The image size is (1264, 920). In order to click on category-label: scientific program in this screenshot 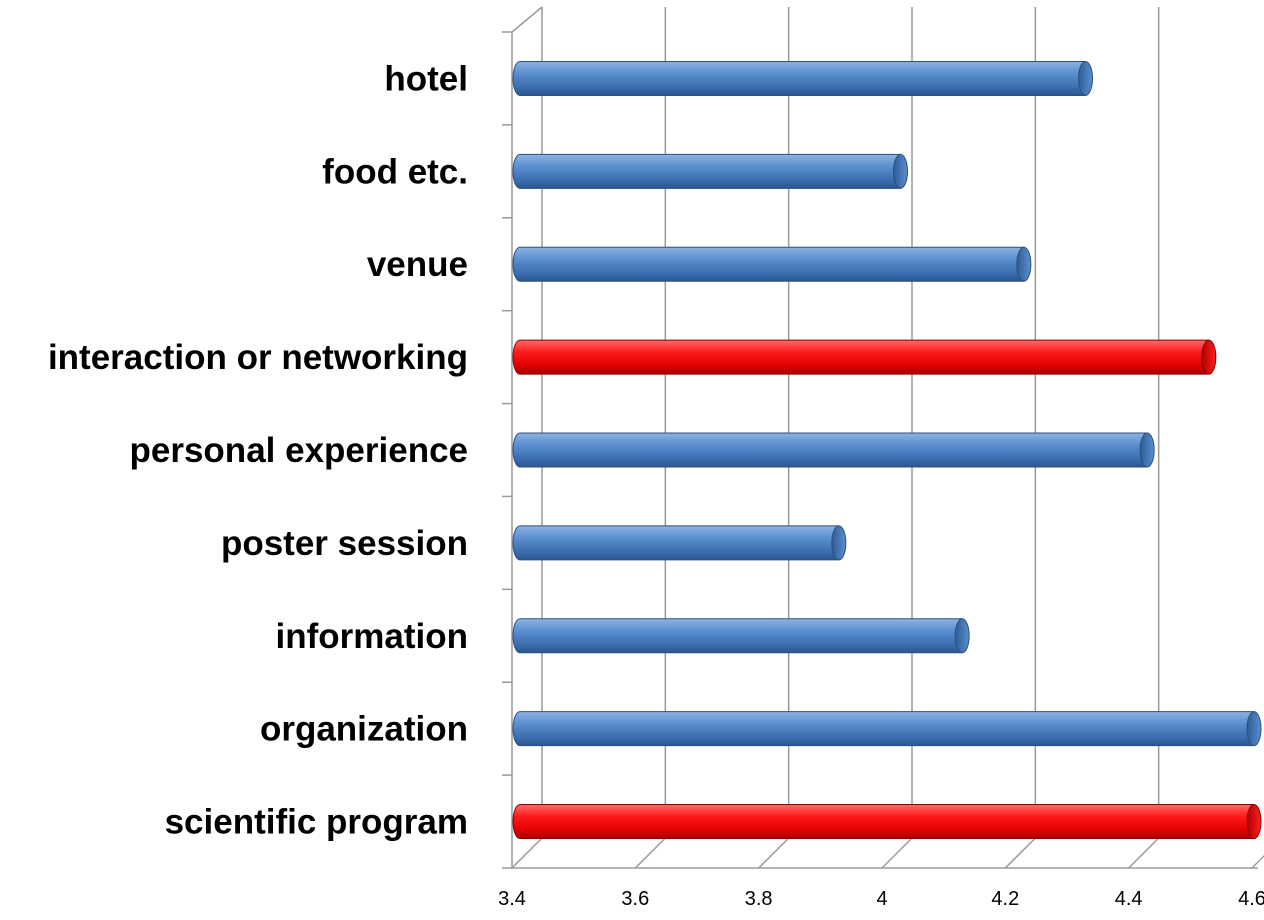, I will do `click(316, 822)`.